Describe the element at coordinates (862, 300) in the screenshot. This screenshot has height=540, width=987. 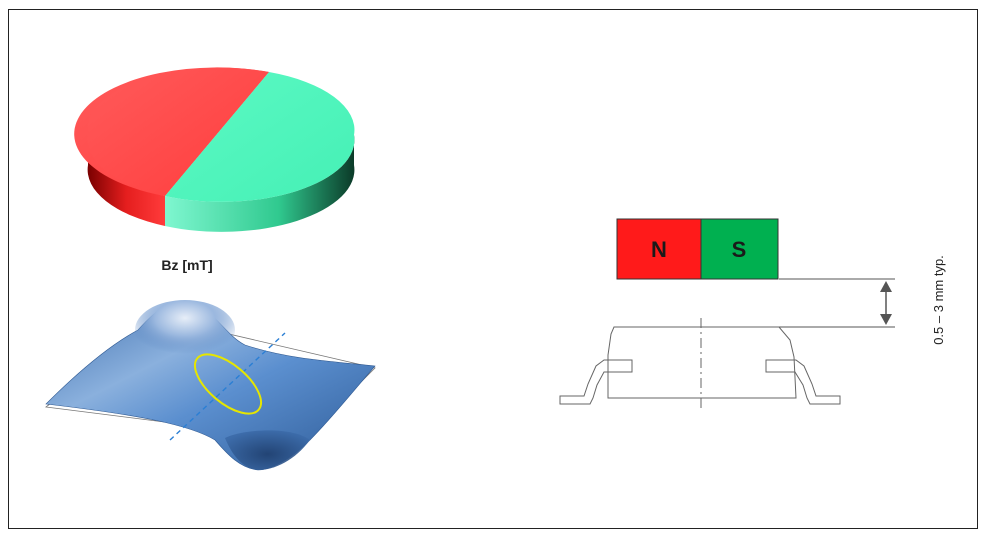
I see `distance-dimension: 0.5 – 3 mm typ.` at that location.